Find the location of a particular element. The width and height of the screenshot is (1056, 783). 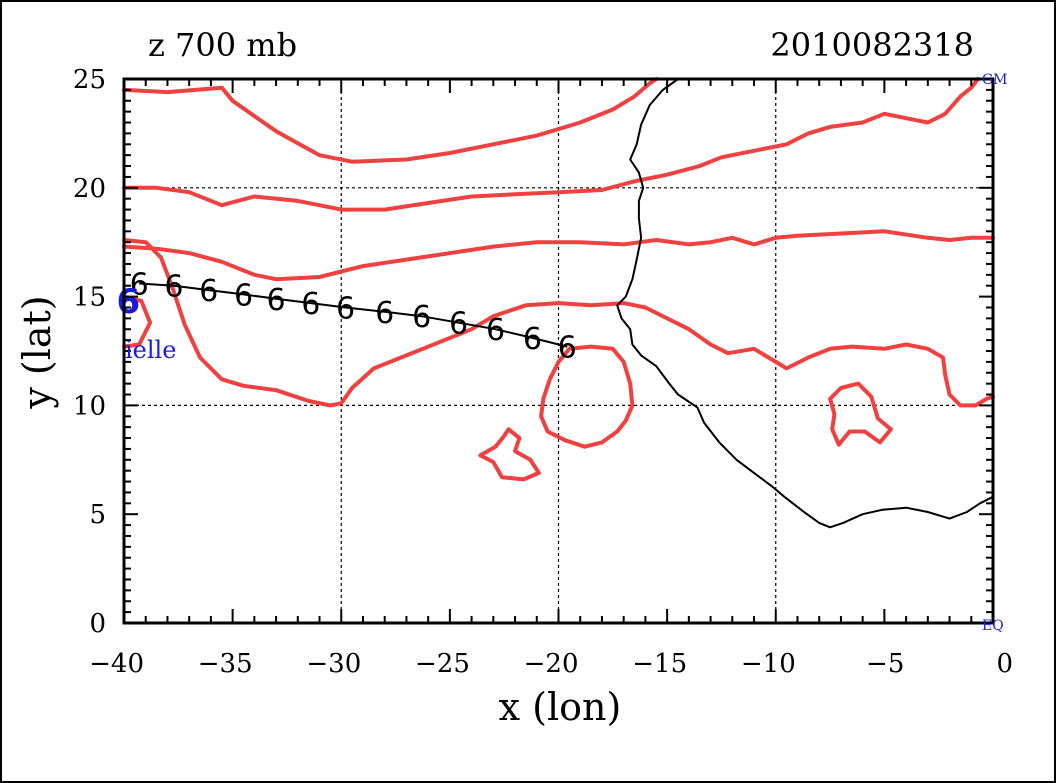

y-tick-label: 25 is located at coordinates (89, 80).